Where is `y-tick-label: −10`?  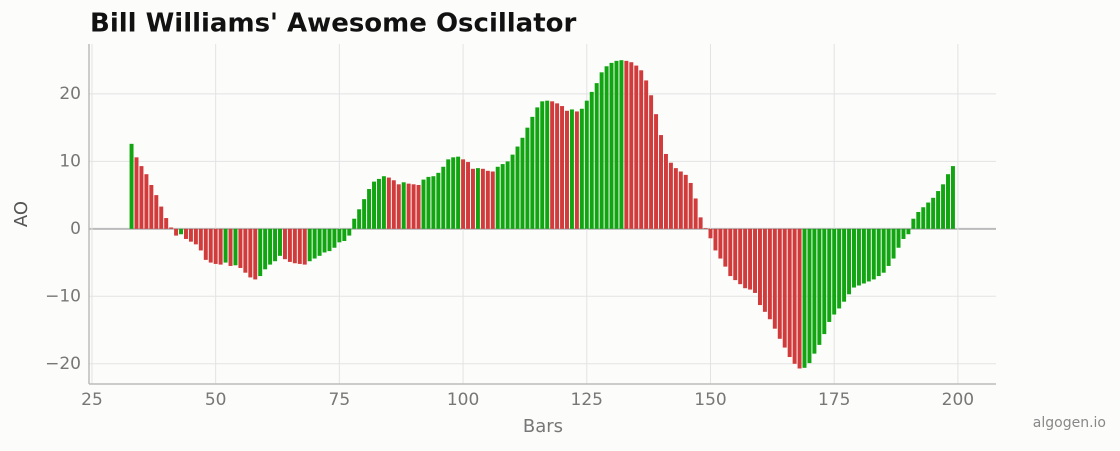
y-tick-label: −10 is located at coordinates (63, 296).